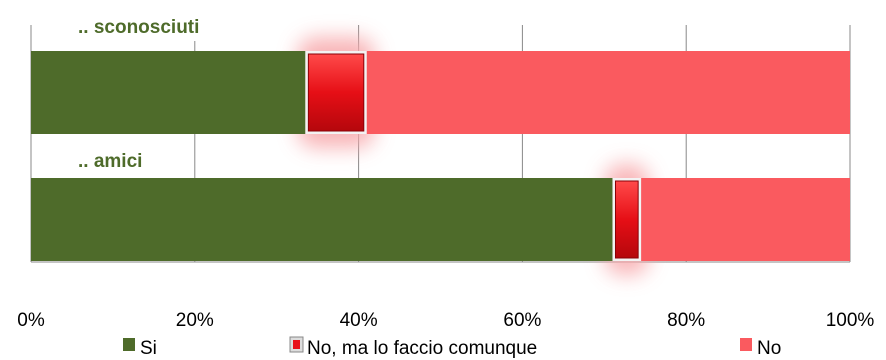 The height and width of the screenshot is (360, 886). What do you see at coordinates (445, 320) in the screenshot?
I see `x-axis-ticks: 0% 20% 40% 60% 80% 100%` at bounding box center [445, 320].